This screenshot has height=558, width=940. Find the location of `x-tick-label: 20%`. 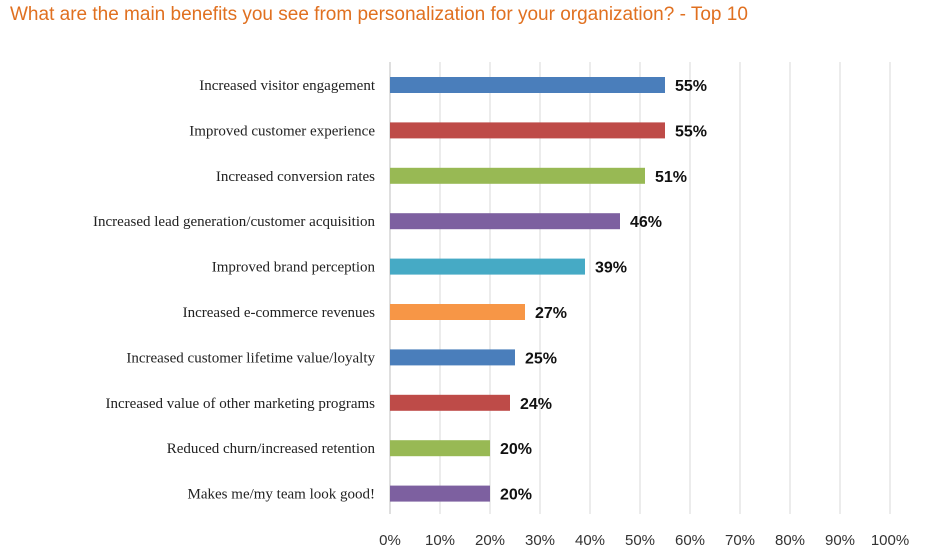

x-tick-label: 20% is located at coordinates (490, 540).